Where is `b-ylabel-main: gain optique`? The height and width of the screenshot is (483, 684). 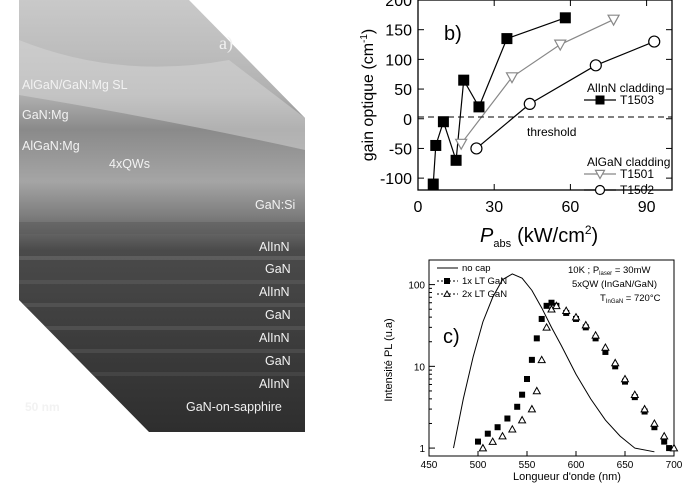
b-ylabel-main: gain optique is located at coordinates (368, 117).